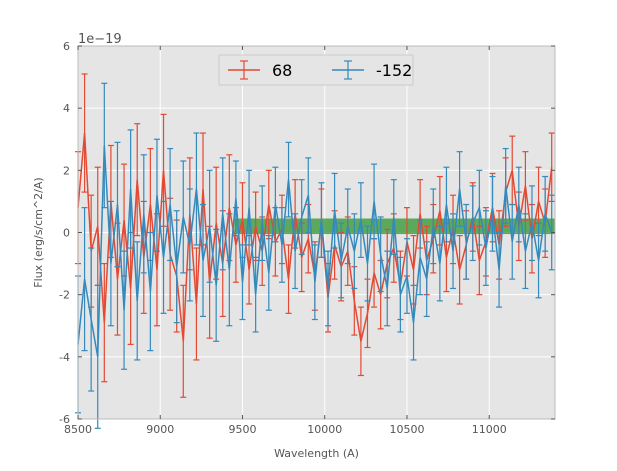  I want to click on y-axis-label: Flux (erg/s/cm^2/A), so click(38, 232).